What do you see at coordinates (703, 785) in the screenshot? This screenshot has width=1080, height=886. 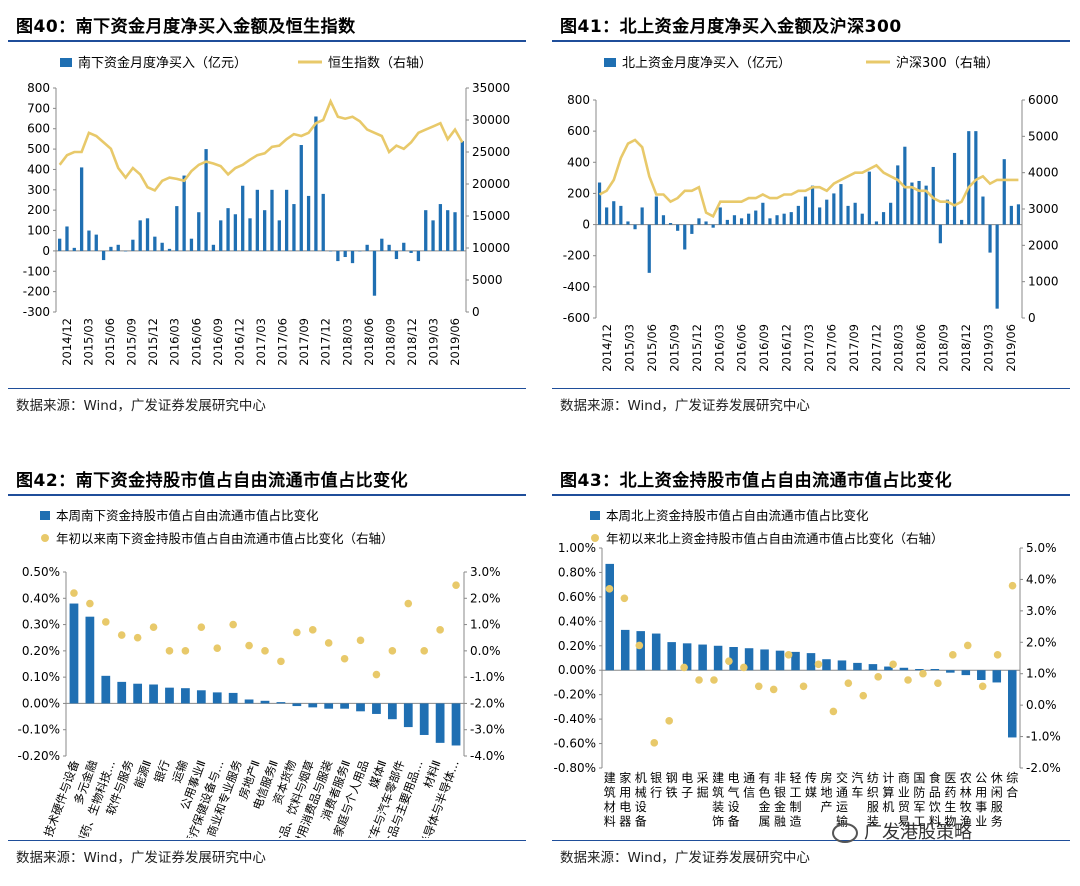 I see `x-tick-label: 采掘` at bounding box center [703, 785].